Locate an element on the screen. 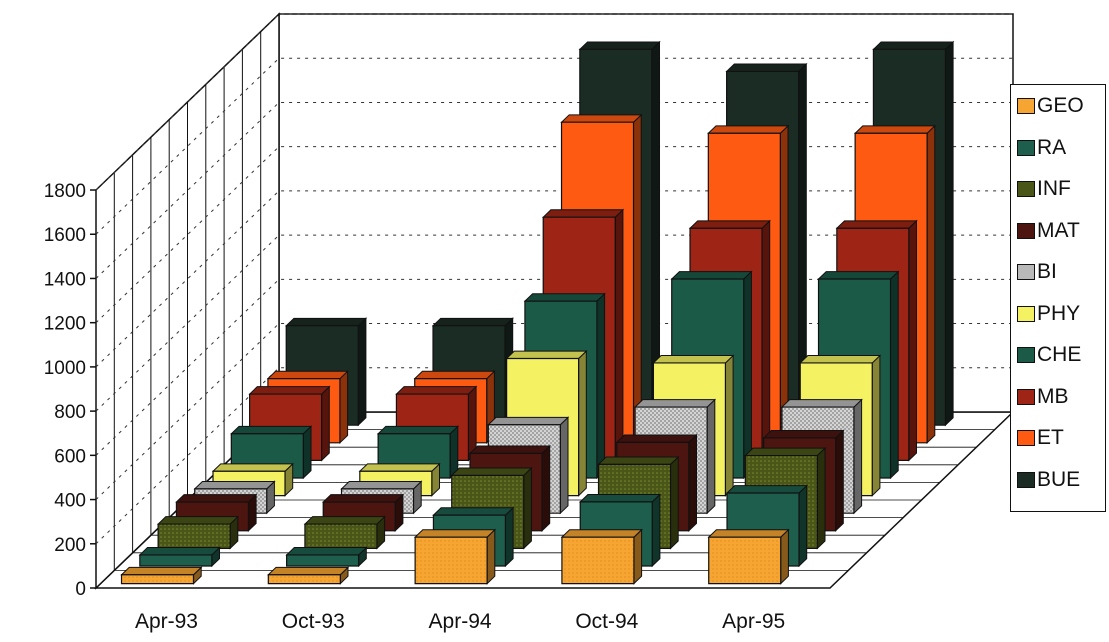 The height and width of the screenshot is (642, 1109). legend-item-che: CHE is located at coordinates (1049, 355).